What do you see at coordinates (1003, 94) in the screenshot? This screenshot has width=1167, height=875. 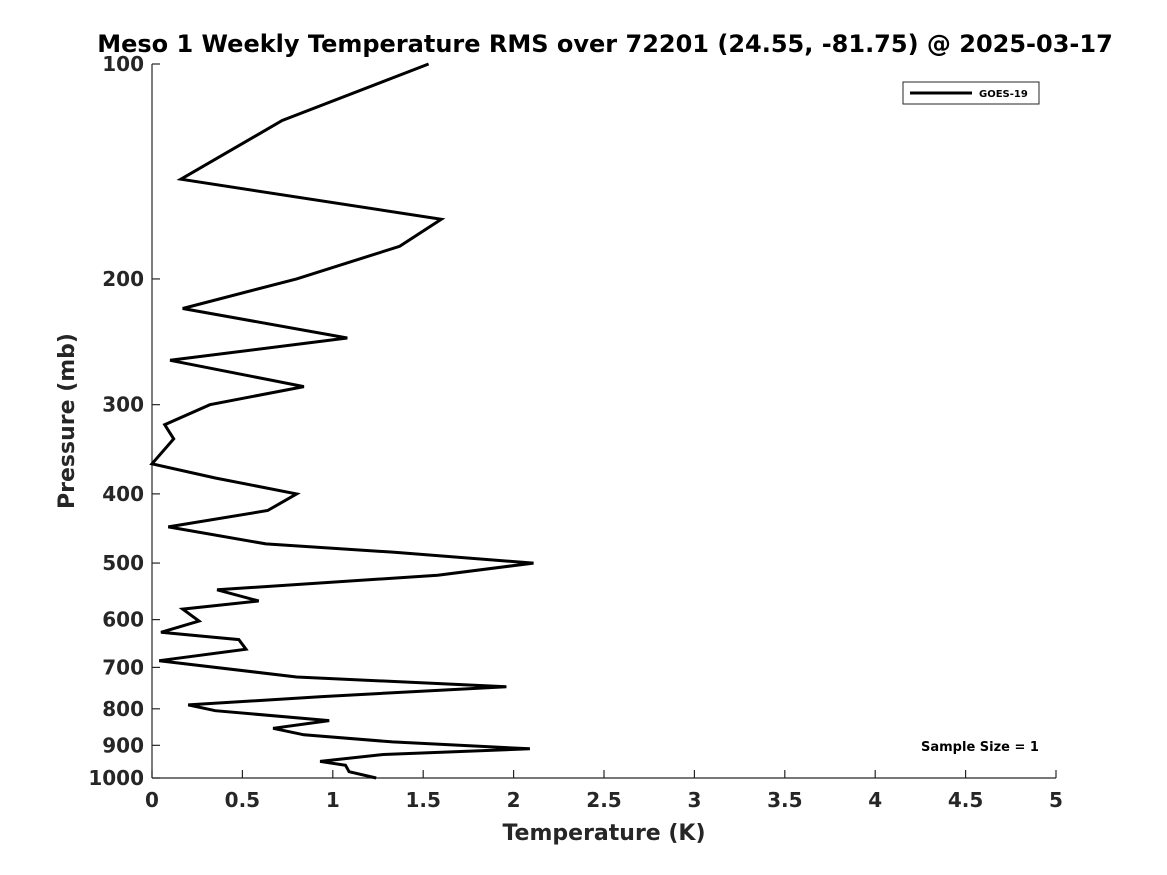 I see `legend-label-goes-19: GOES-19` at bounding box center [1003, 94].